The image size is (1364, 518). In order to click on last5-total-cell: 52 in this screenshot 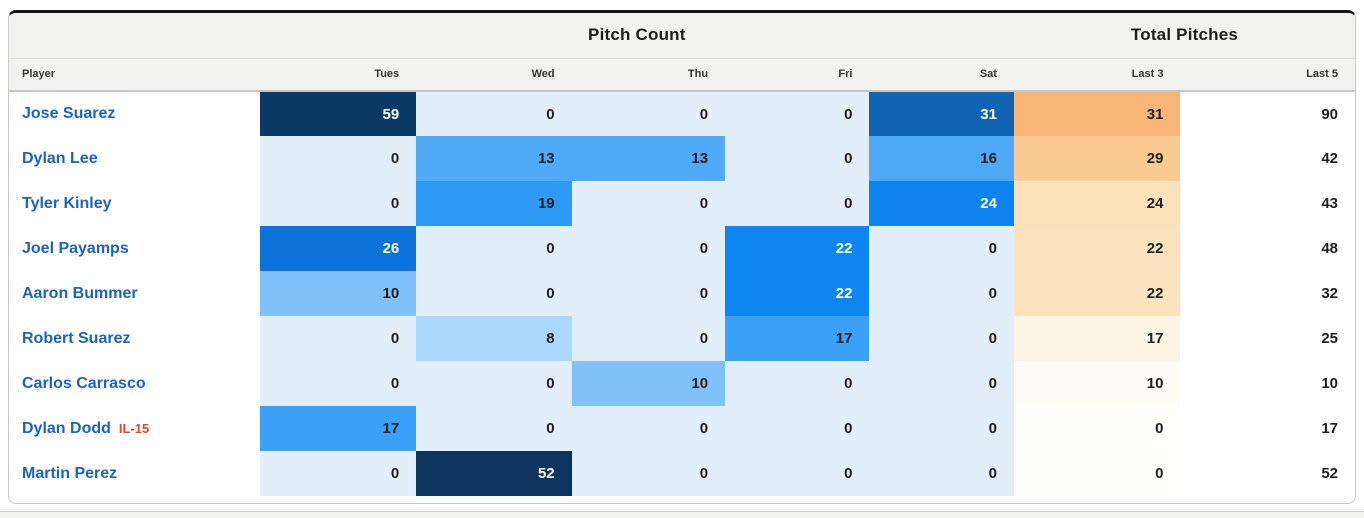, I will do `click(1267, 473)`.